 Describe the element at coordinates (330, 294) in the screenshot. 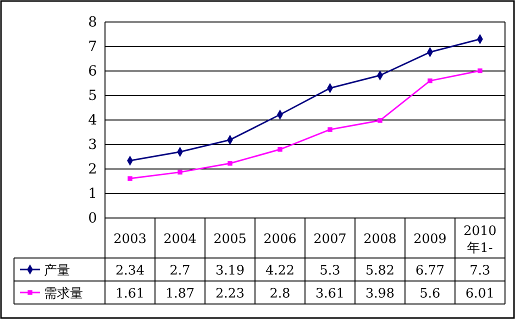

I see `data-label: 3.61` at that location.